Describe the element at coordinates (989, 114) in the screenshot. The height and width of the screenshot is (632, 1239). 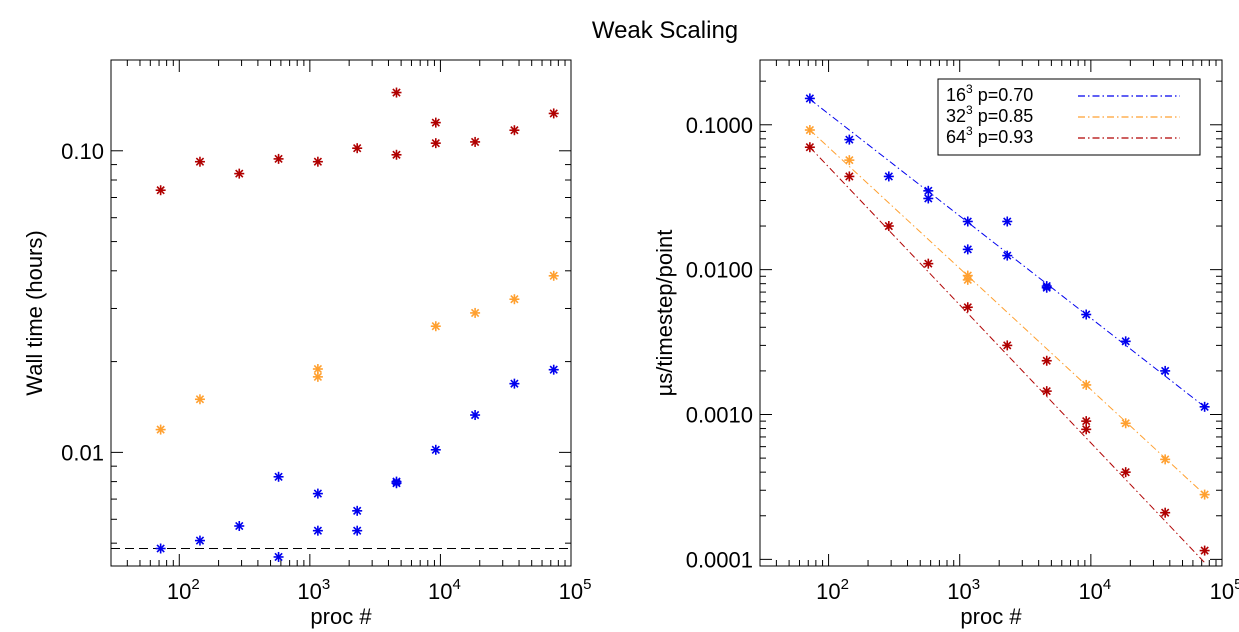
I see `legend-entry-label: 323 p=0.85` at that location.